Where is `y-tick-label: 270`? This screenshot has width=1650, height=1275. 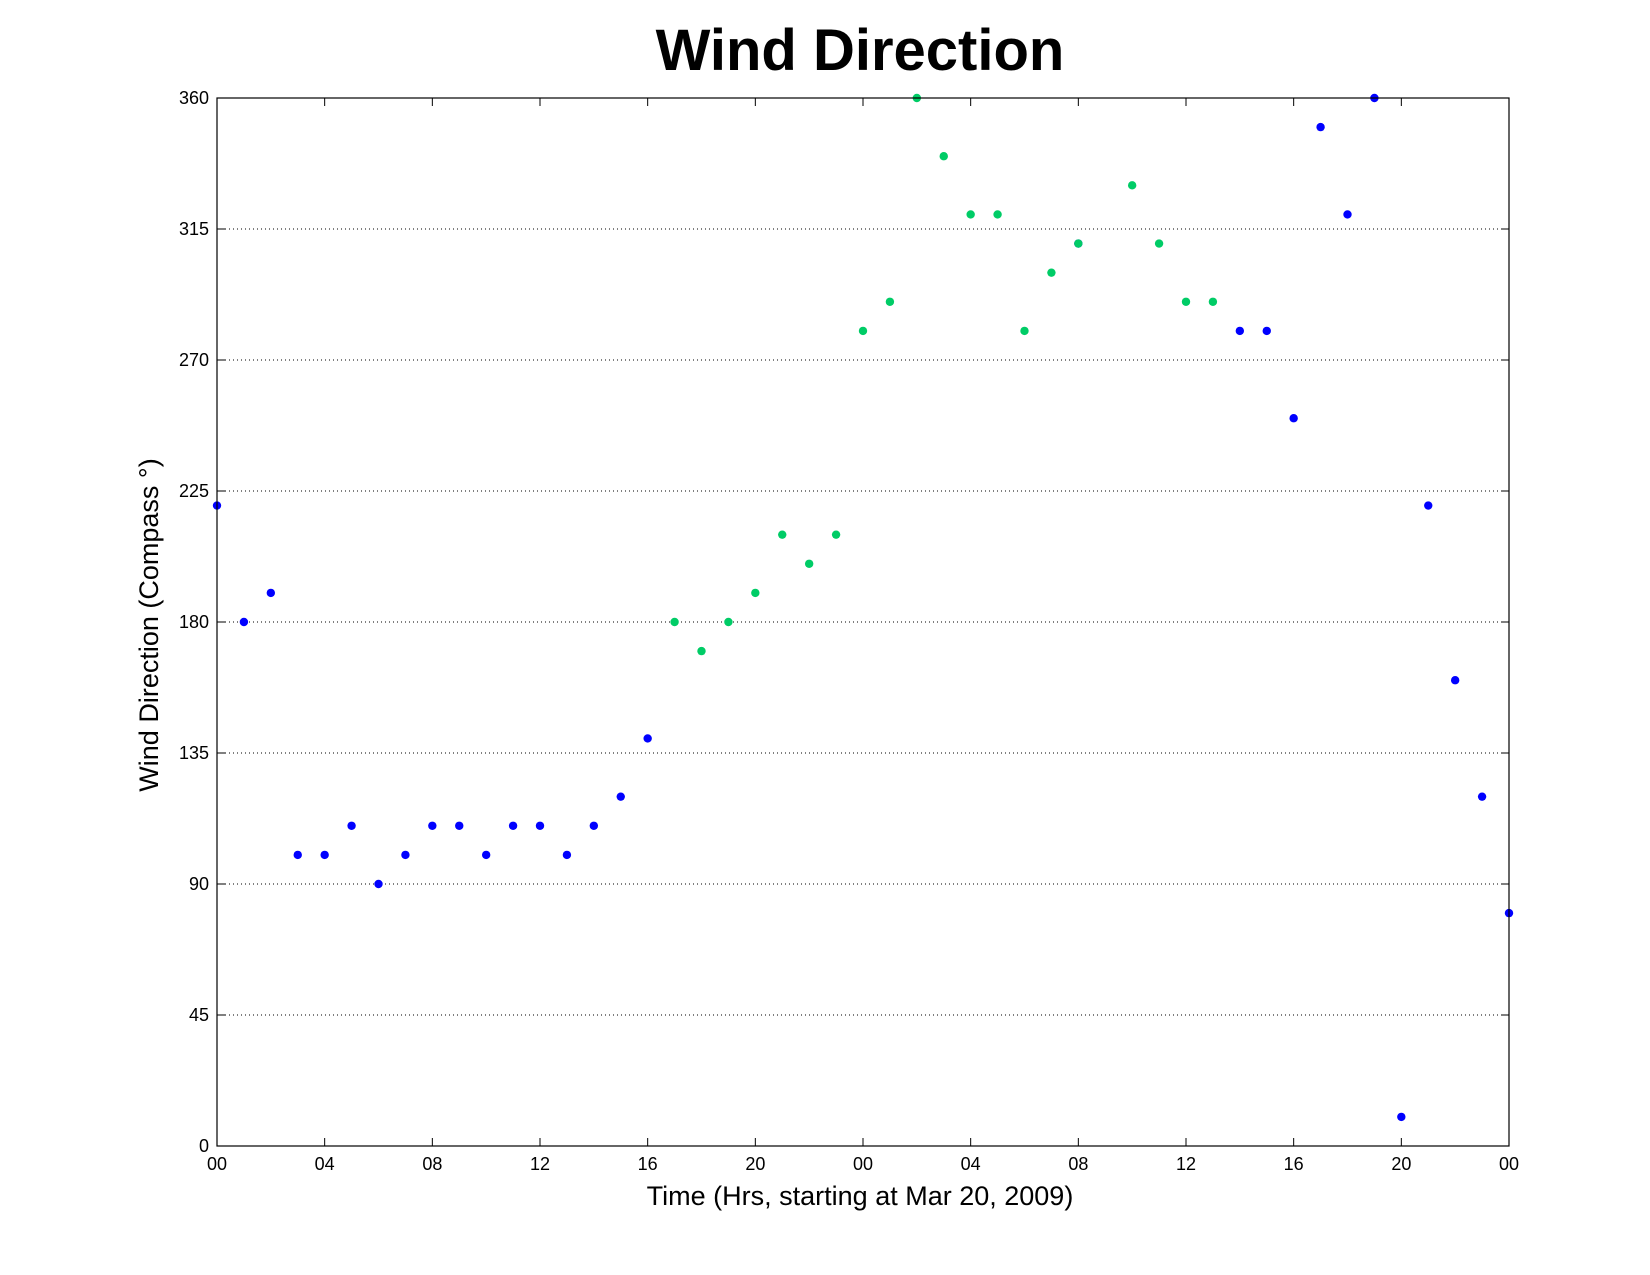
y-tick-label: 270 is located at coordinates (194, 360).